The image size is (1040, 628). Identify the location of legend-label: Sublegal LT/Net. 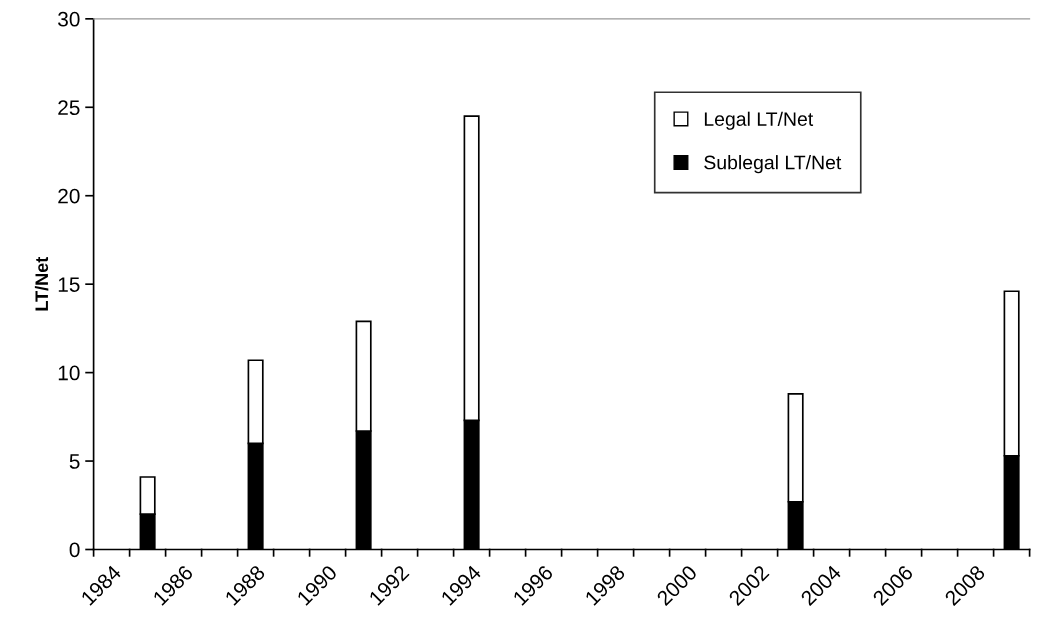
(773, 164).